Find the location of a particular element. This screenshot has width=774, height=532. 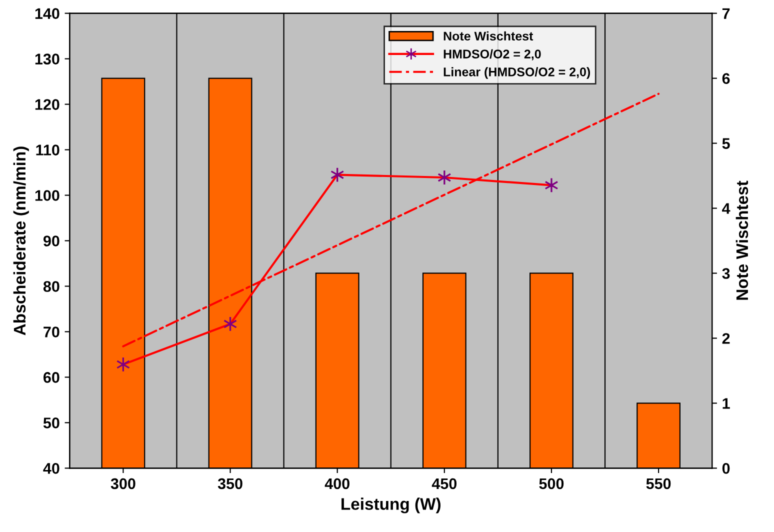

x-tick-label: 300 is located at coordinates (123, 484).